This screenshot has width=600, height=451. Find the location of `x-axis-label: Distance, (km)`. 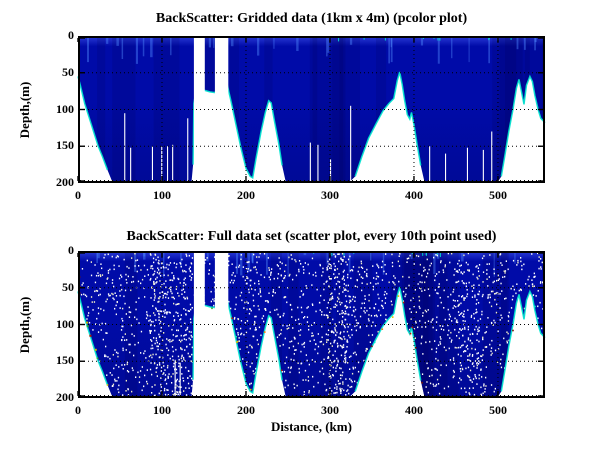

x-axis-label: Distance, (km) is located at coordinates (311, 426).